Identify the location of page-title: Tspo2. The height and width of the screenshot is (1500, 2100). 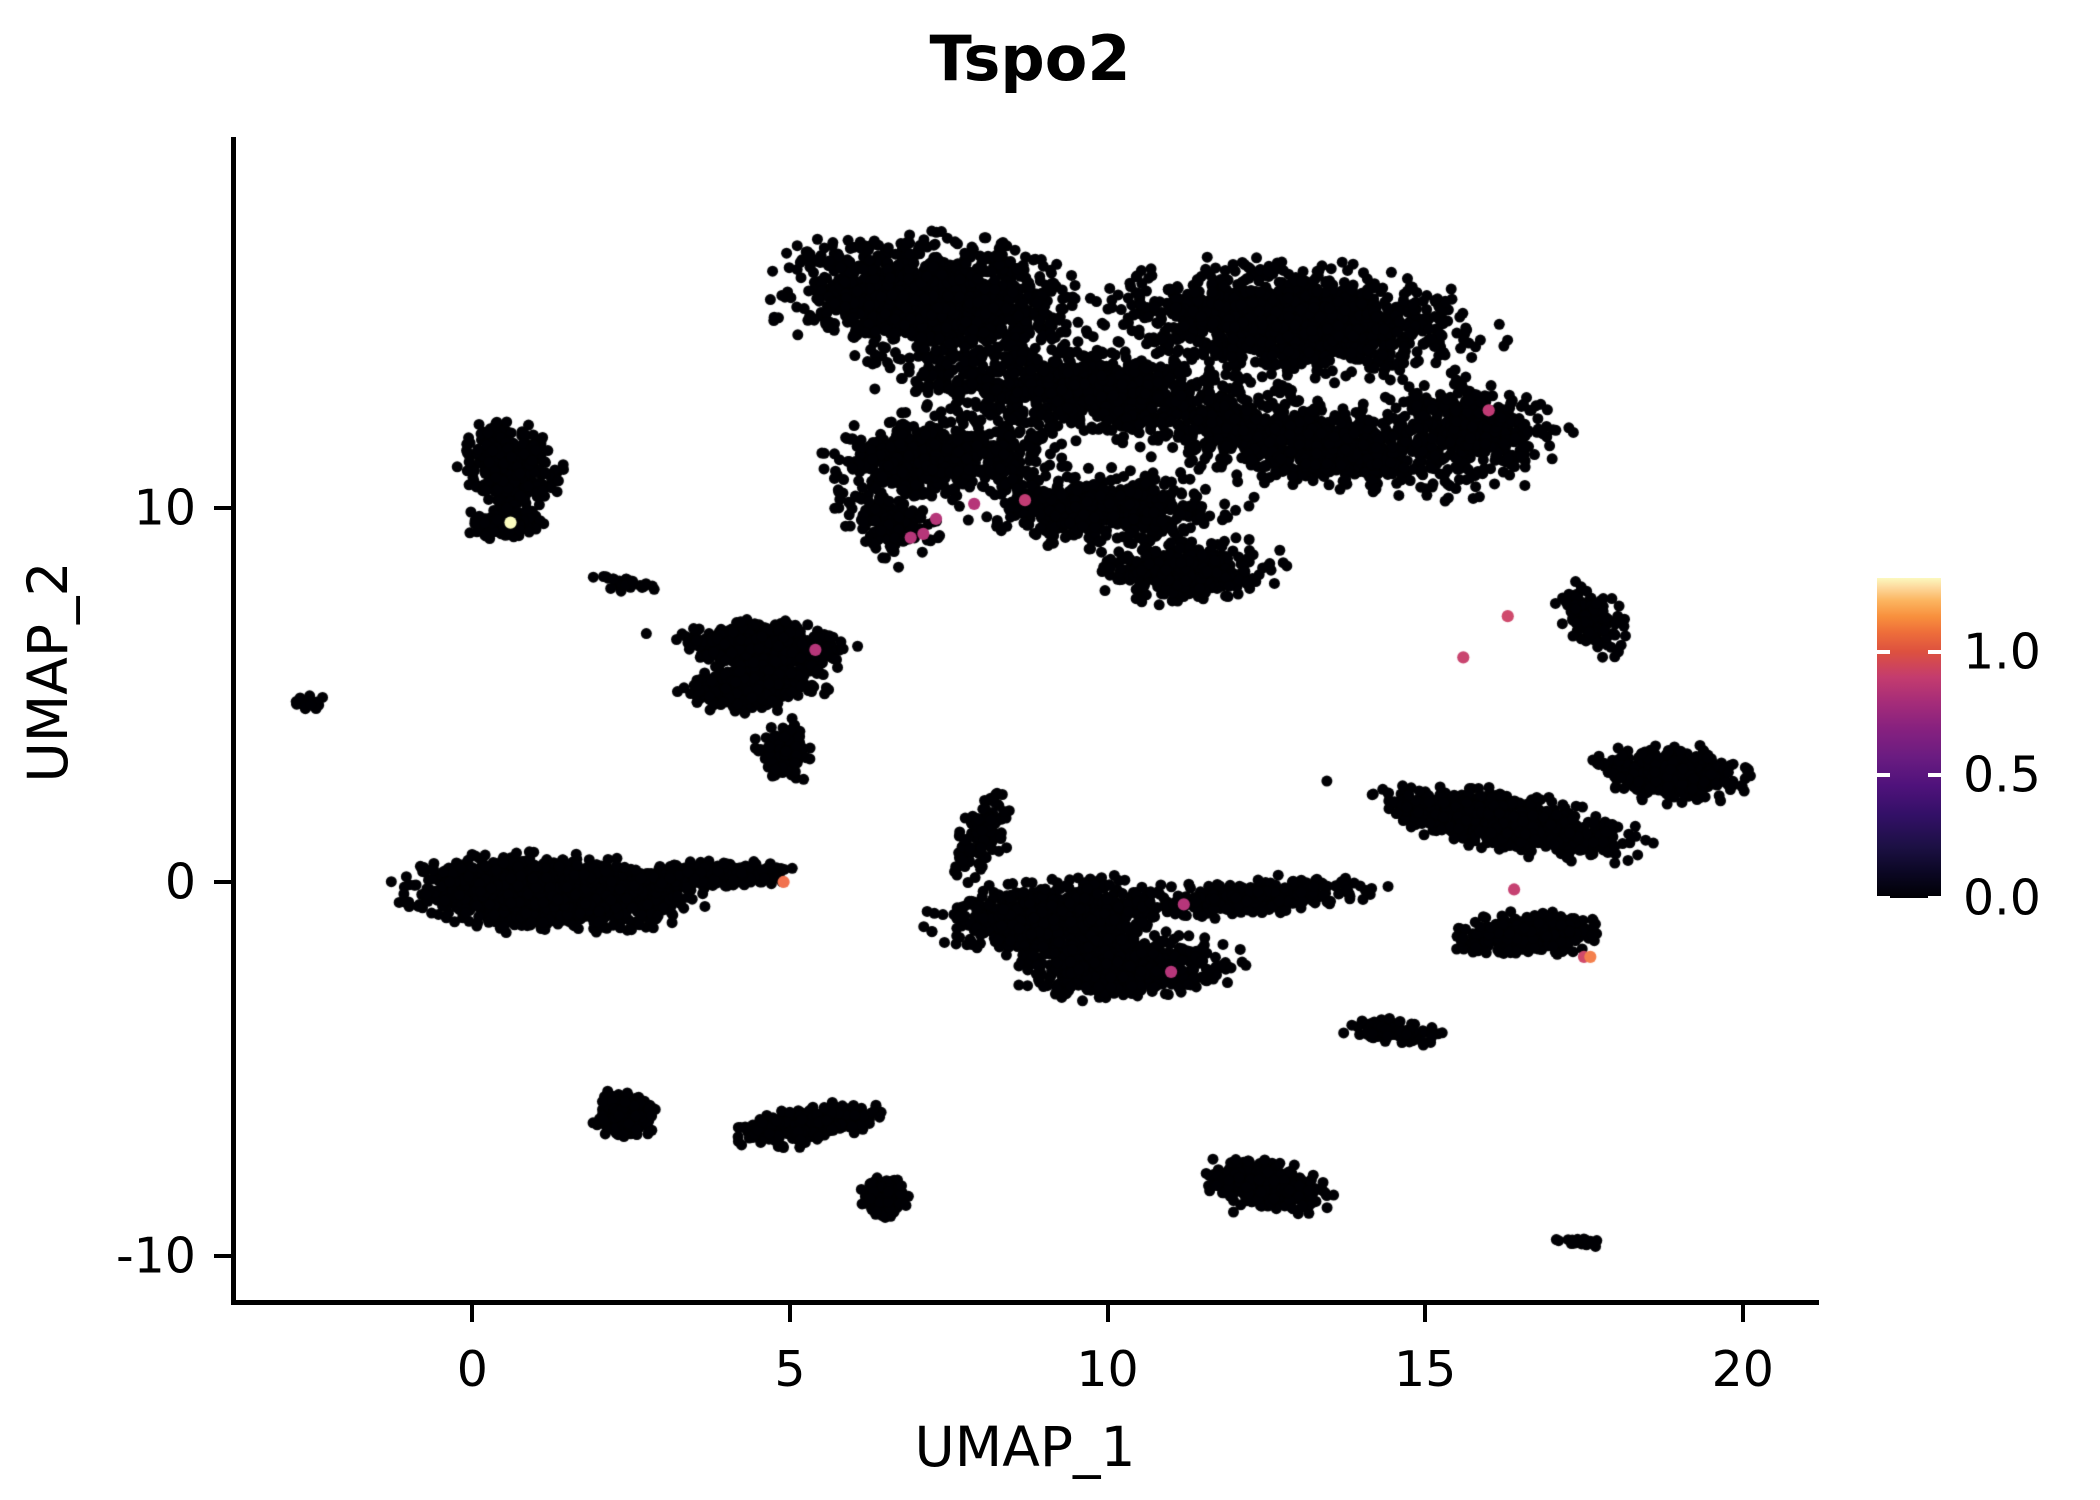
(1030, 58).